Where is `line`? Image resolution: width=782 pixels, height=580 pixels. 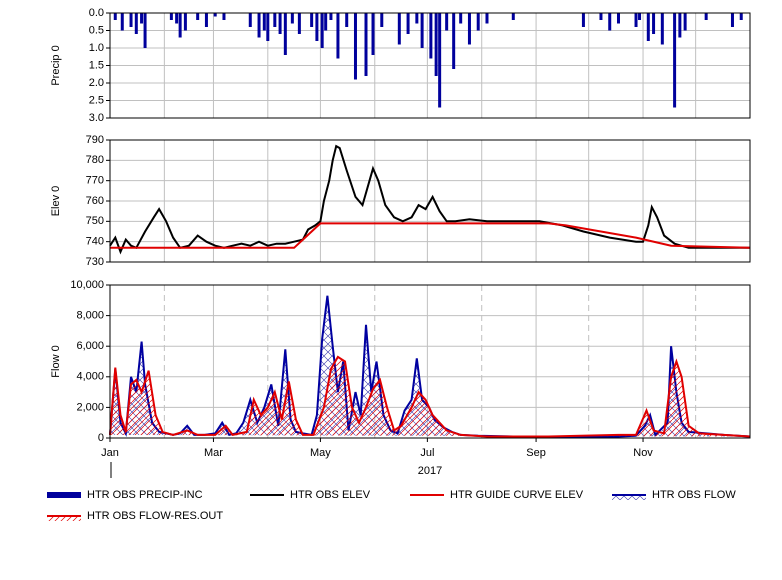 line is located at coordinates (430, 235).